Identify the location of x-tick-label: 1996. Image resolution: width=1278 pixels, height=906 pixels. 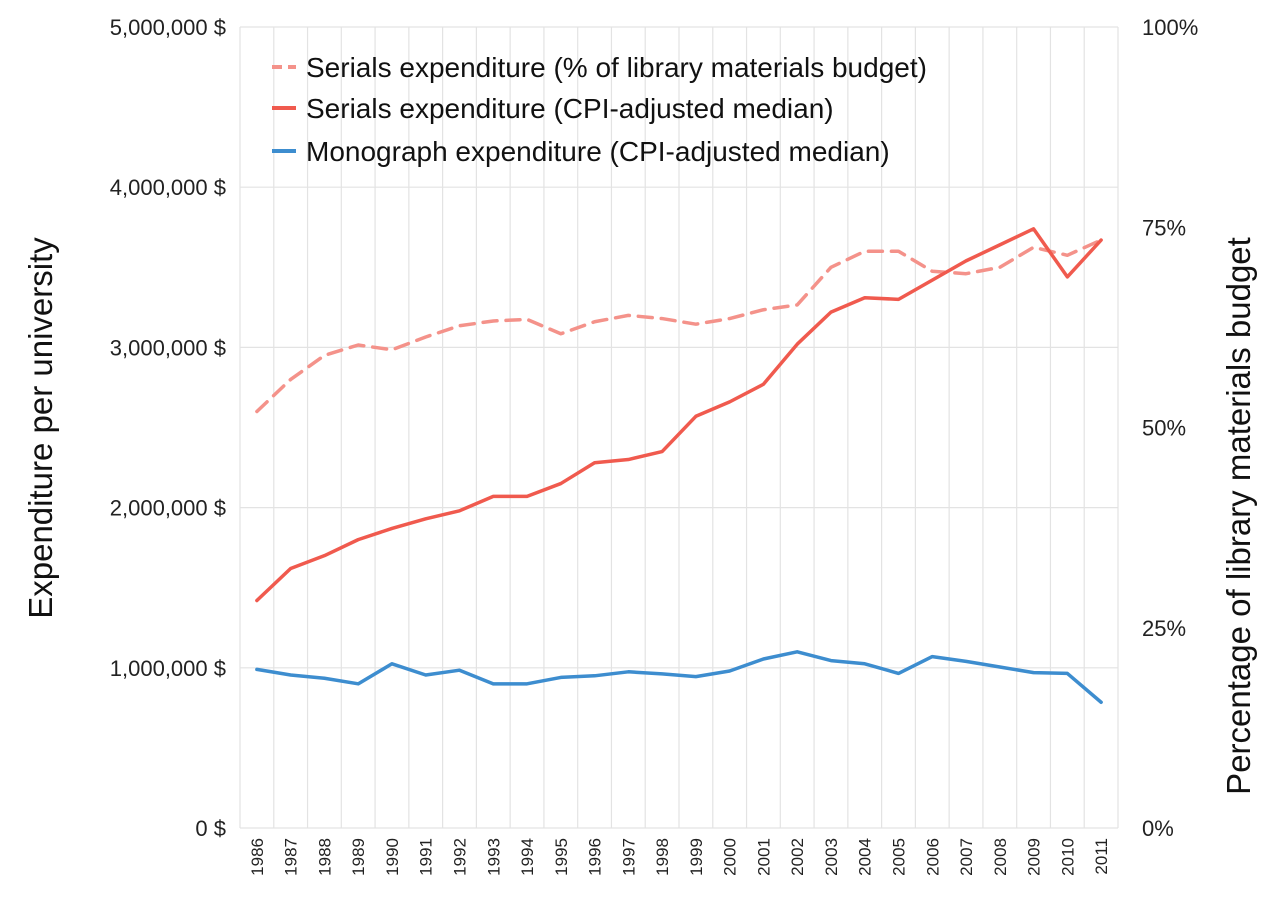
(595, 857).